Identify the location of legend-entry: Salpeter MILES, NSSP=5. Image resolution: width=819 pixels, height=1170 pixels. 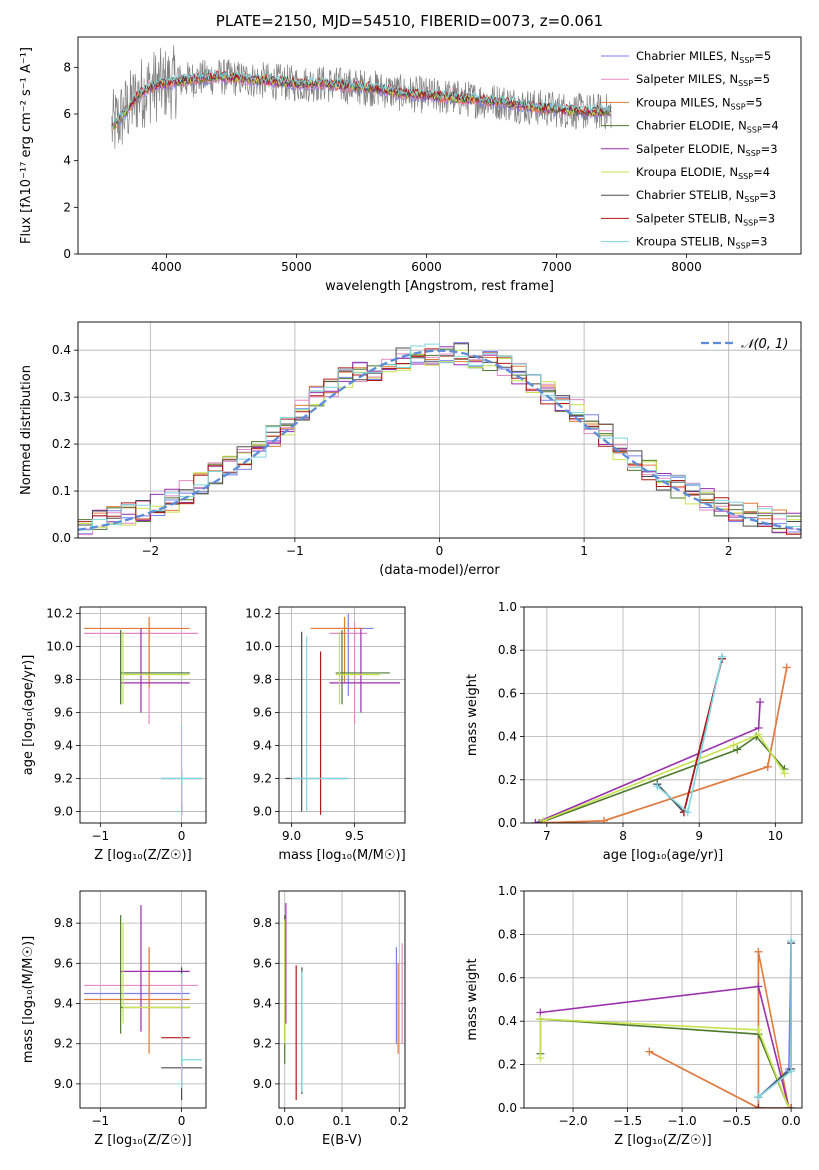
(703, 80).